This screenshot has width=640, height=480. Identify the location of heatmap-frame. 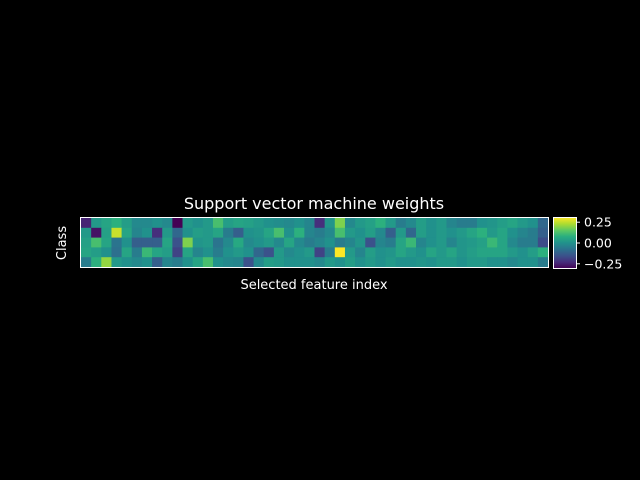
(314, 242).